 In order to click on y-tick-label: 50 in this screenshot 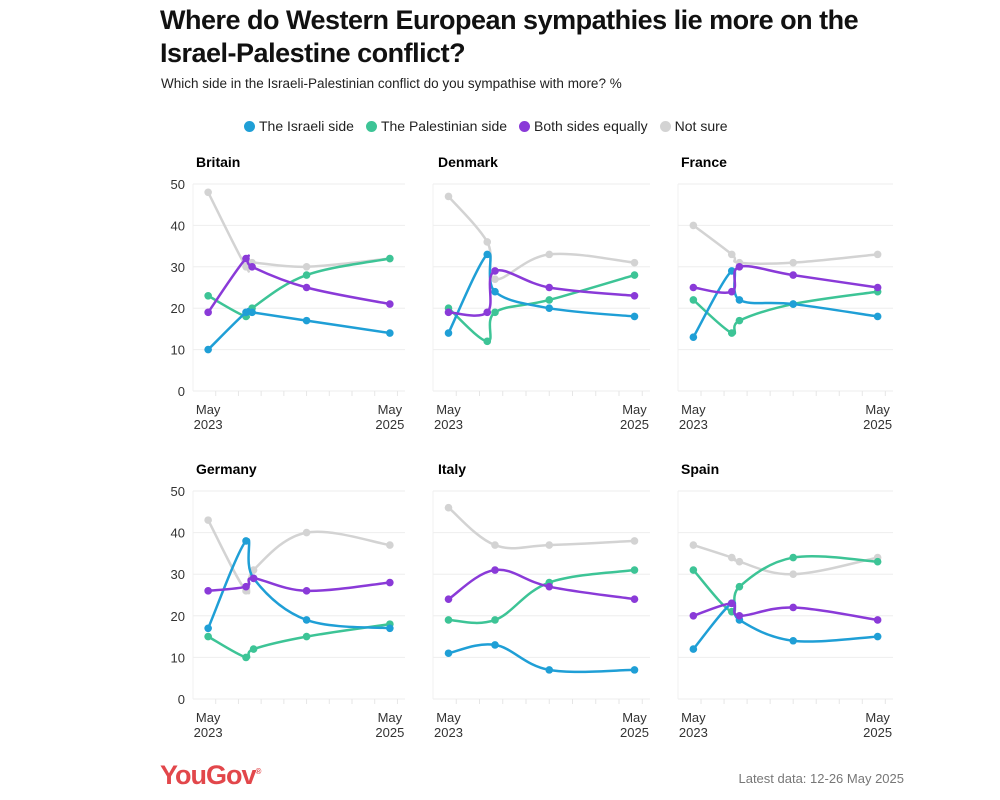, I will do `click(178, 491)`.